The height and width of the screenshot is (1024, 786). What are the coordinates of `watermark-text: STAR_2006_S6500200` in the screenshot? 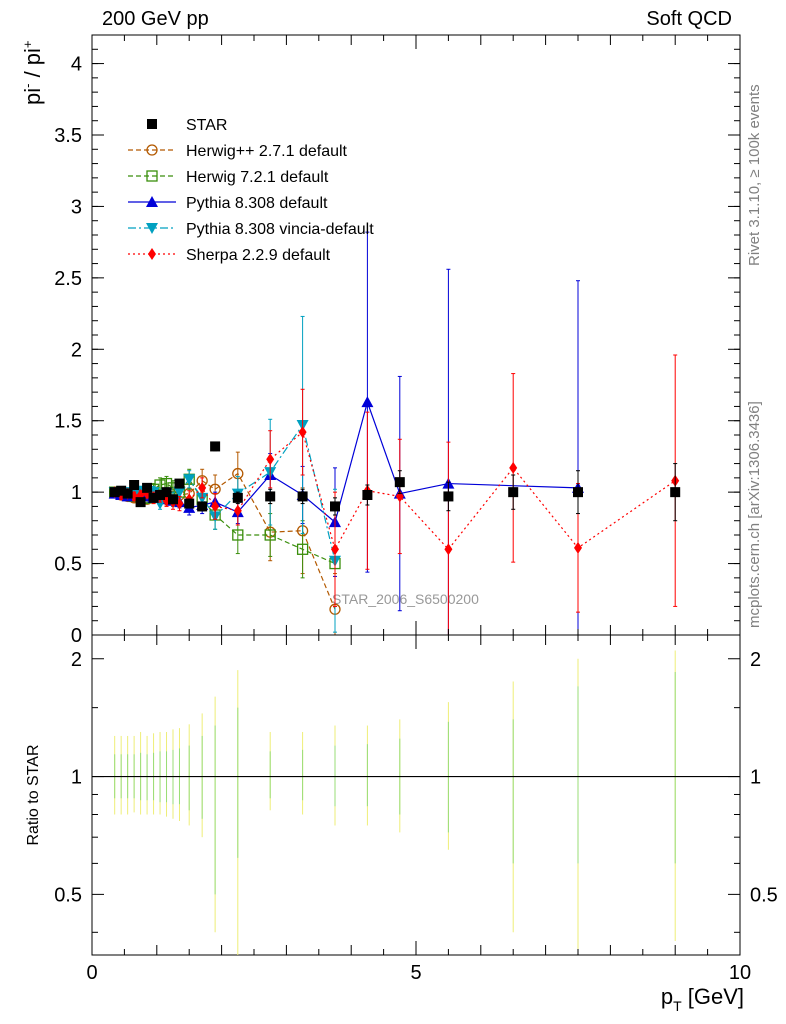 It's located at (405, 599).